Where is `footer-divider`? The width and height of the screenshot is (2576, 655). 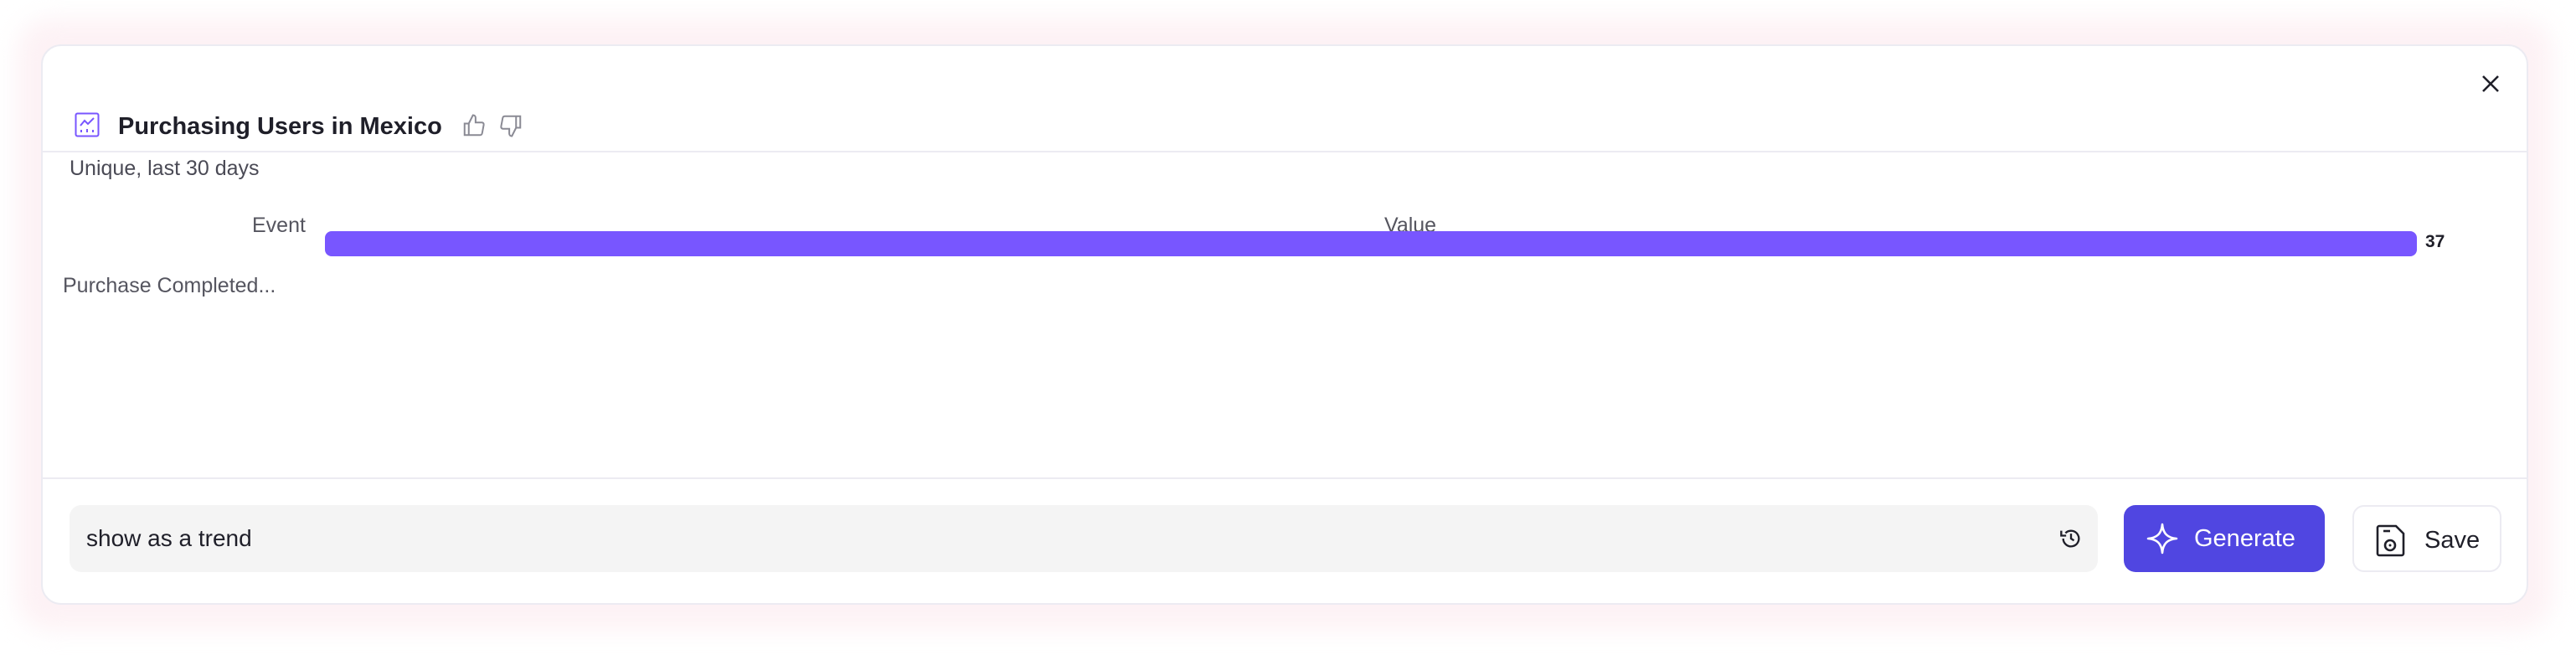 footer-divider is located at coordinates (1285, 478).